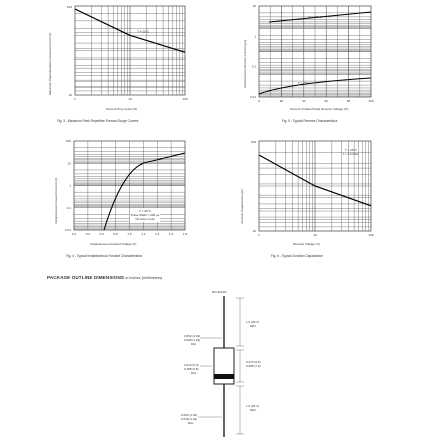 This screenshot has height=445, width=445. What do you see at coordinates (370, 235) in the screenshot?
I see `fig6-xtick: 100` at bounding box center [370, 235].